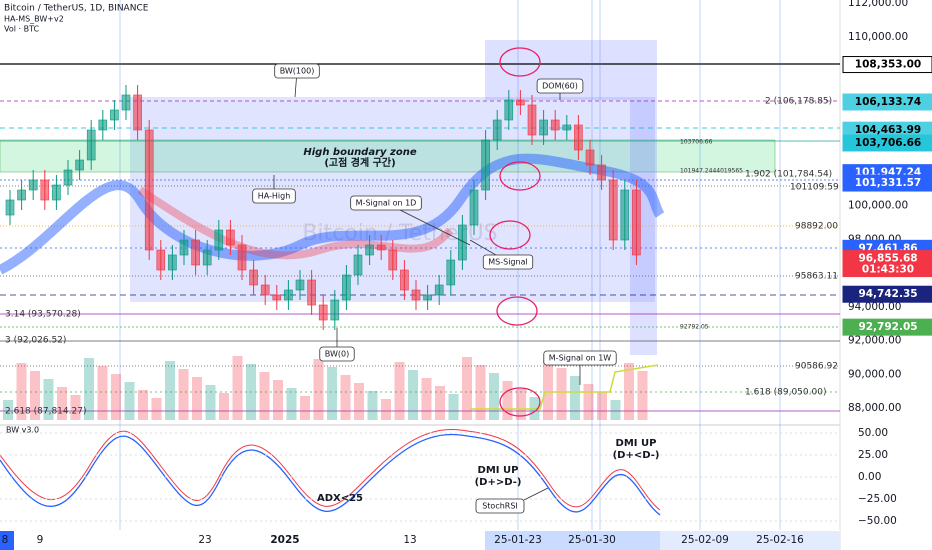 The width and height of the screenshot is (932, 550). What do you see at coordinates (284, 540) in the screenshot?
I see `time-axis-label: 2025` at bounding box center [284, 540].